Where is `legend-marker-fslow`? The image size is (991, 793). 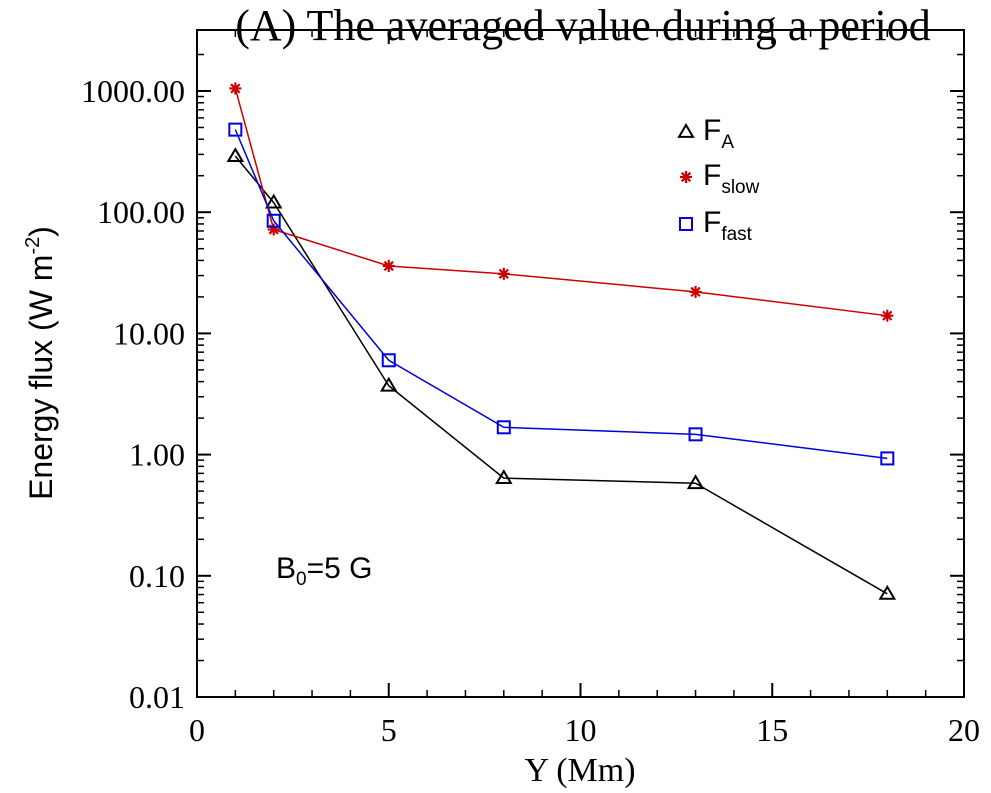 legend-marker-fslow is located at coordinates (686, 177).